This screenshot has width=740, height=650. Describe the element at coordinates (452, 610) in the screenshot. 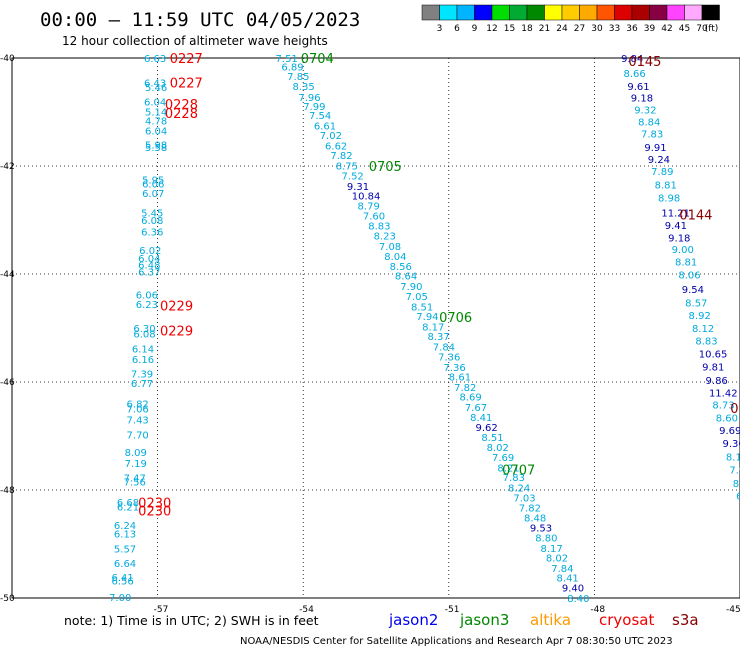

I see `x-tick-label: -51` at that location.